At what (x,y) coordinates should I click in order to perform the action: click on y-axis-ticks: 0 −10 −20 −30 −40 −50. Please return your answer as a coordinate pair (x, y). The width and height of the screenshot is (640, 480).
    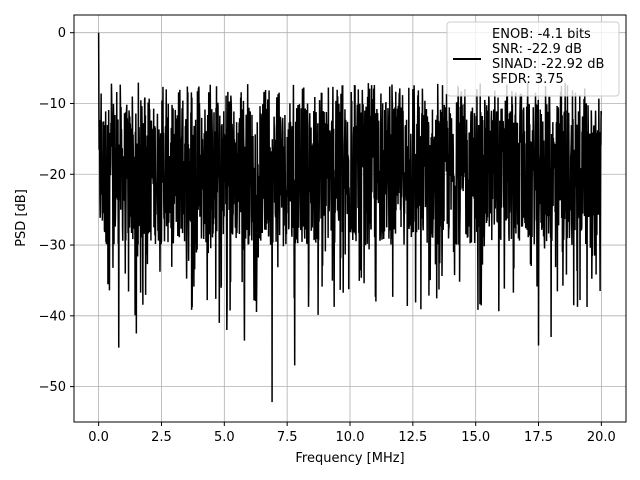
    Looking at the image, I should click on (56, 210).